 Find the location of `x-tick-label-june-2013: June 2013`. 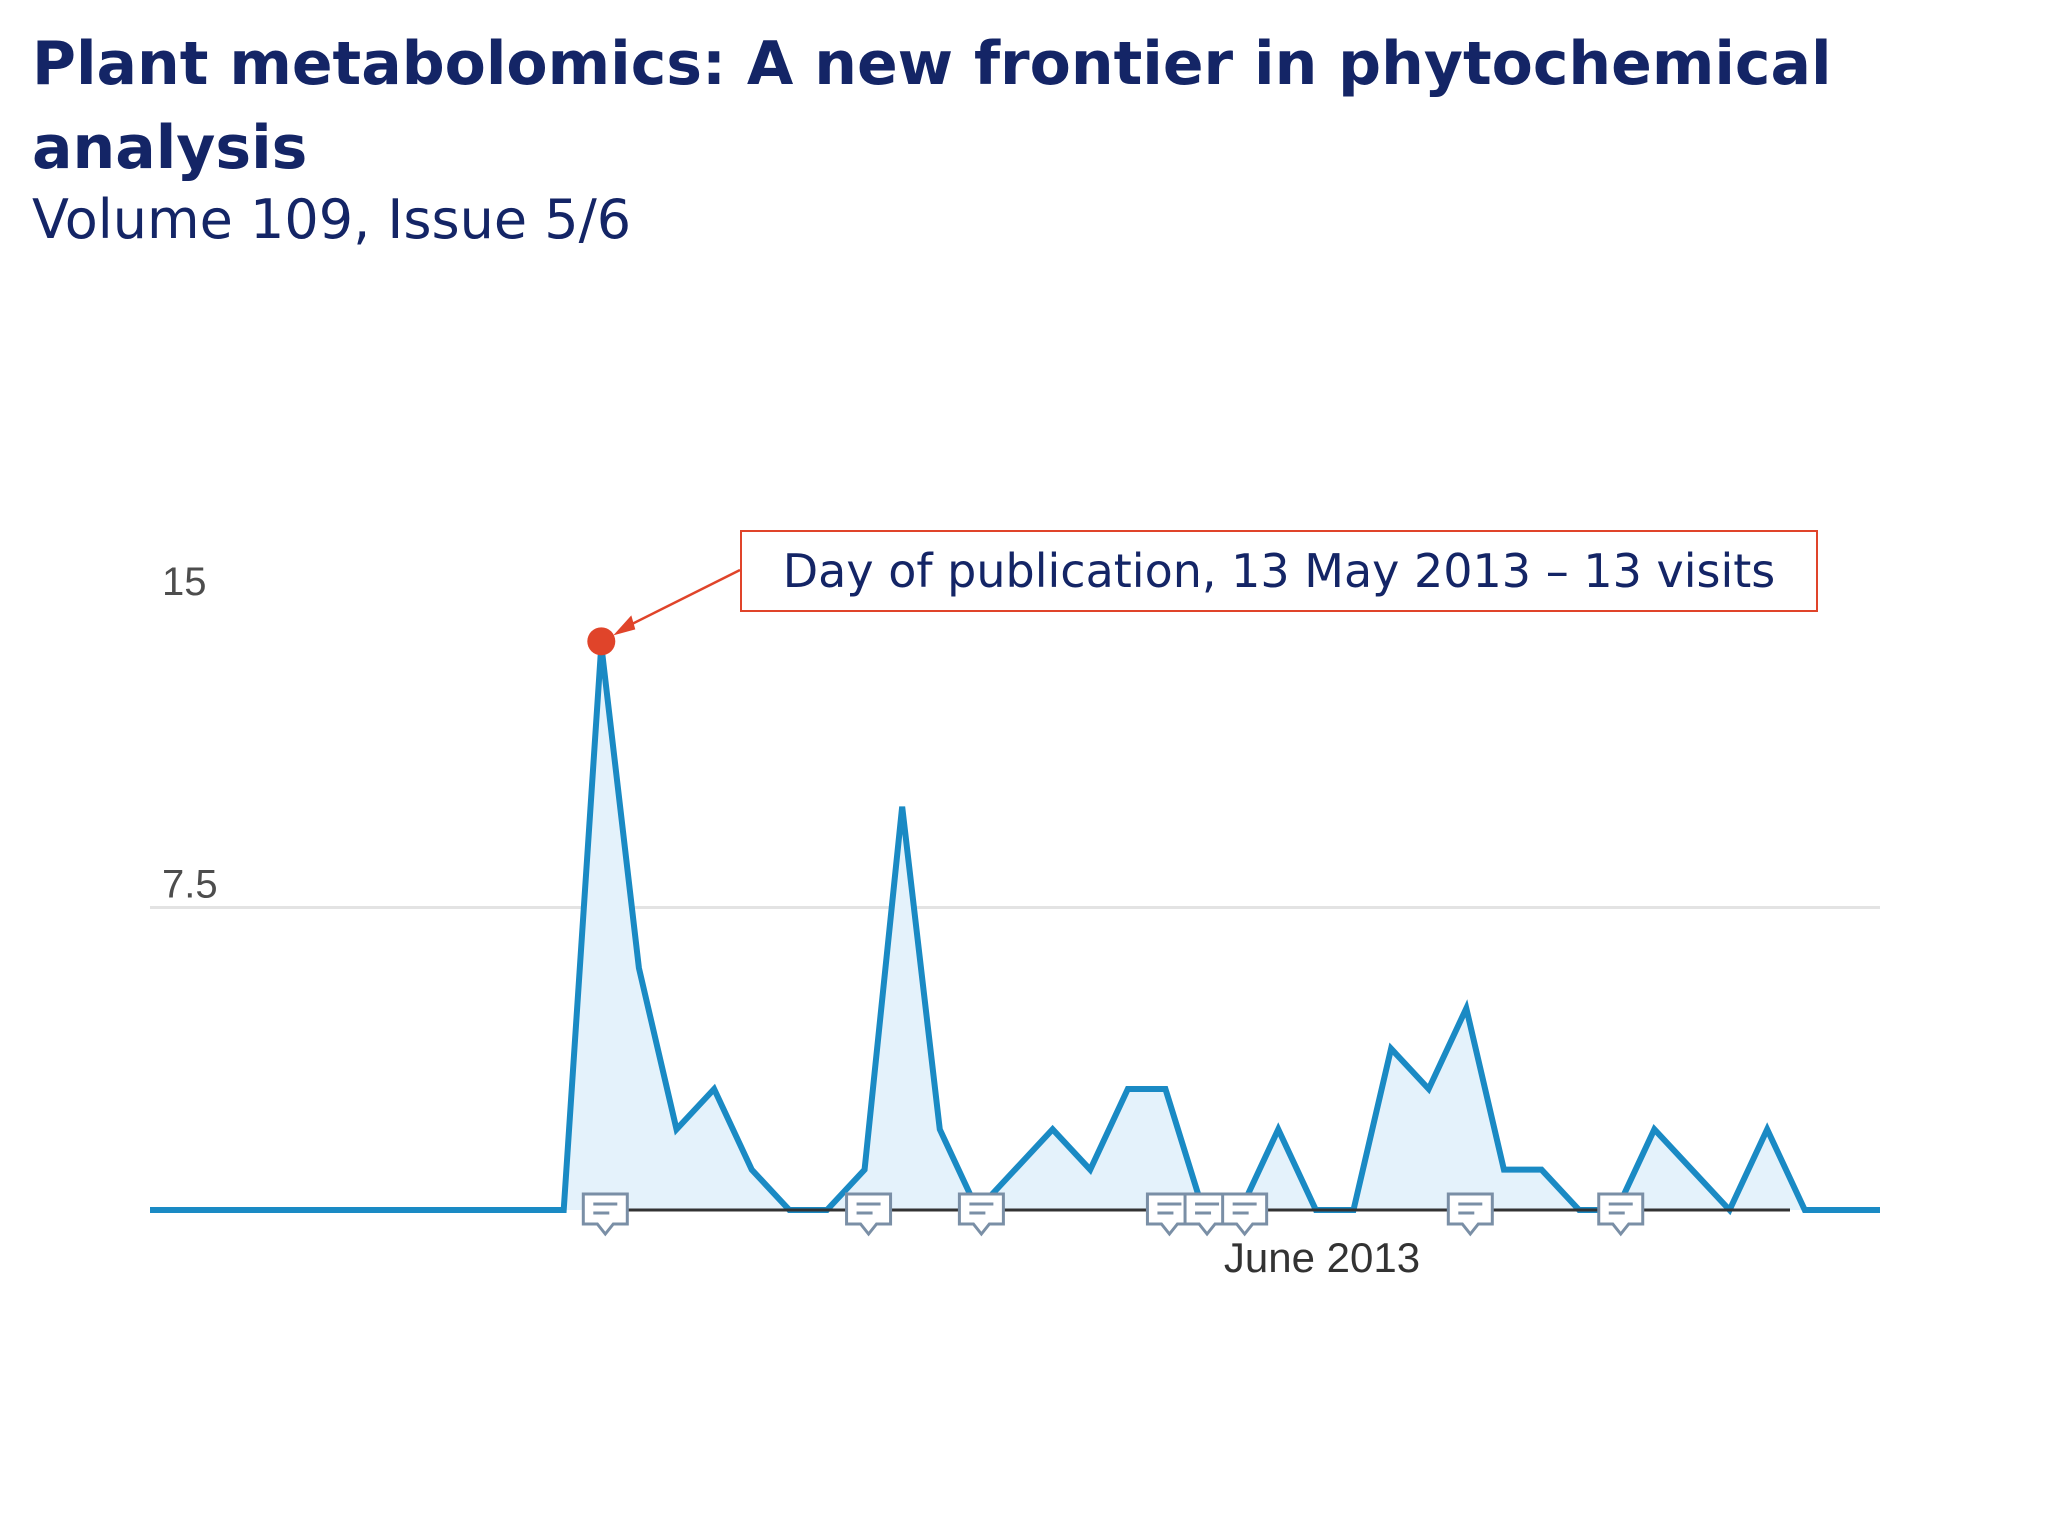

x-tick-label-june-2013: June 2013 is located at coordinates (1322, 1257).